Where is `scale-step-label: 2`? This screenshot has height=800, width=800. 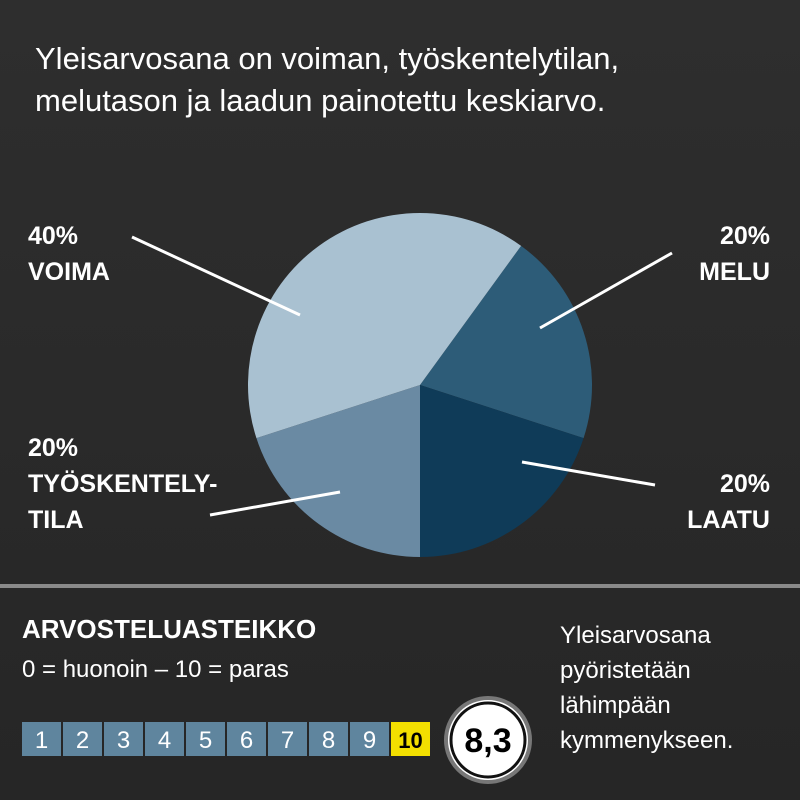
scale-step-label: 2 is located at coordinates (82, 740).